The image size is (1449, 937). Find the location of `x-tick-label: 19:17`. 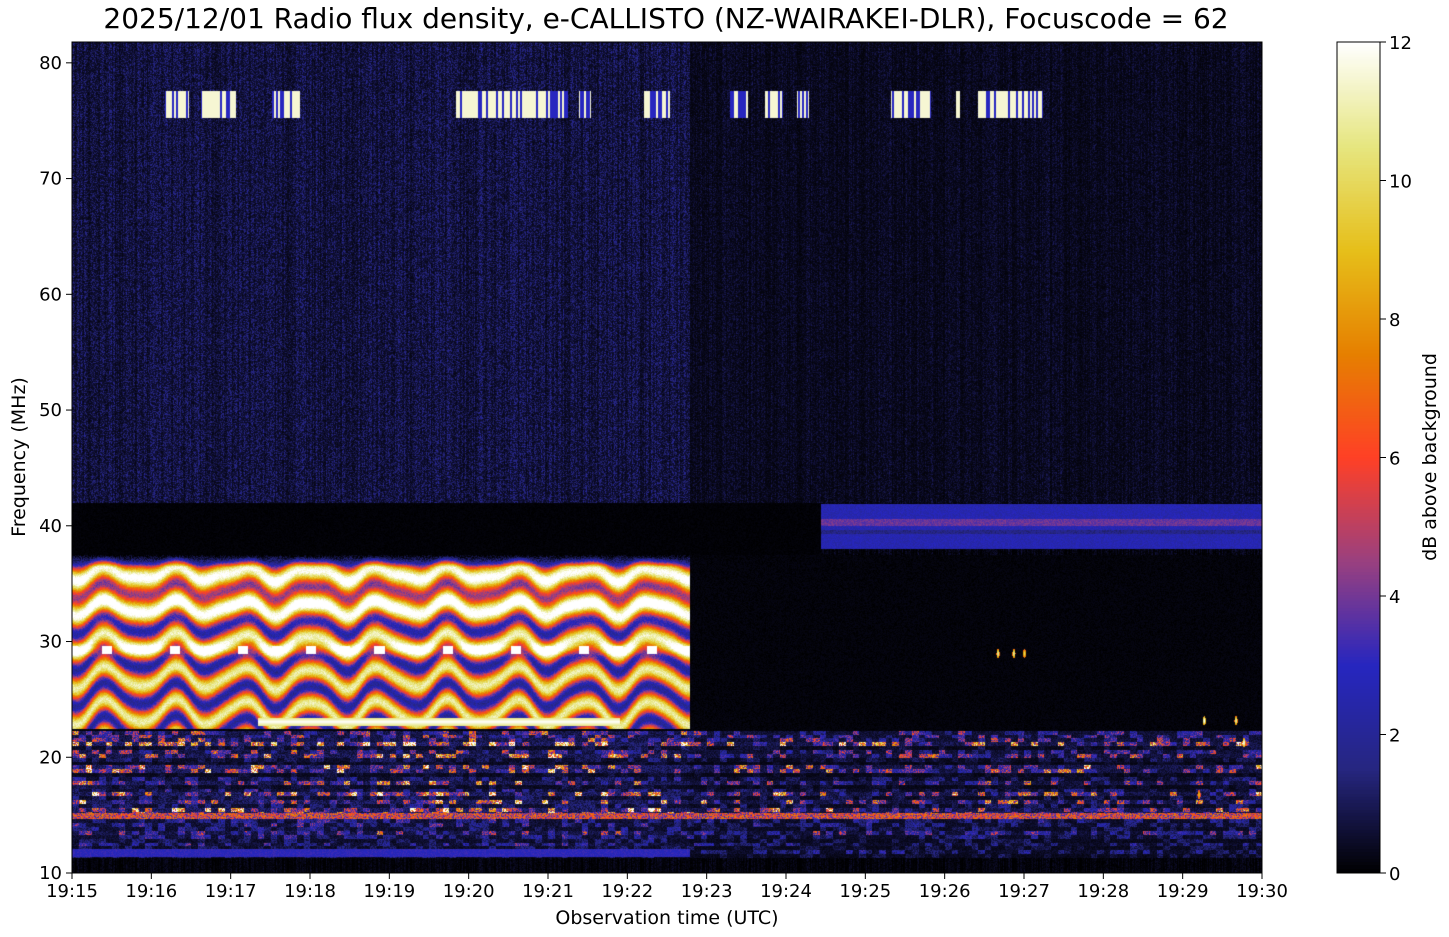

x-tick-label: 19:17 is located at coordinates (231, 891).